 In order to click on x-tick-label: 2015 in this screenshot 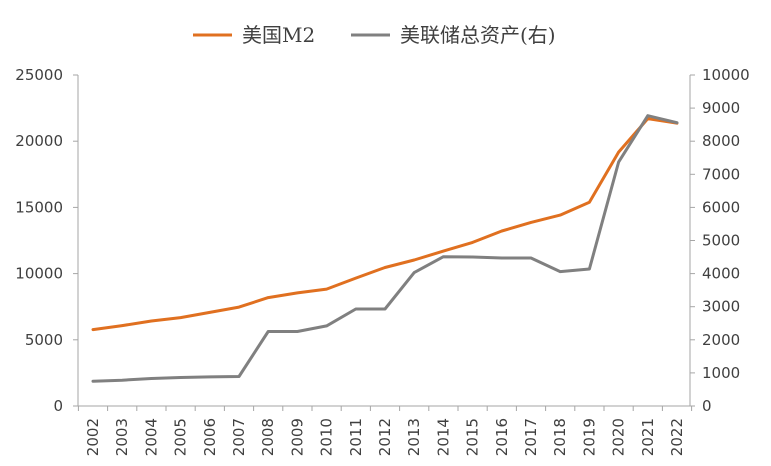, I will do `click(473, 437)`.